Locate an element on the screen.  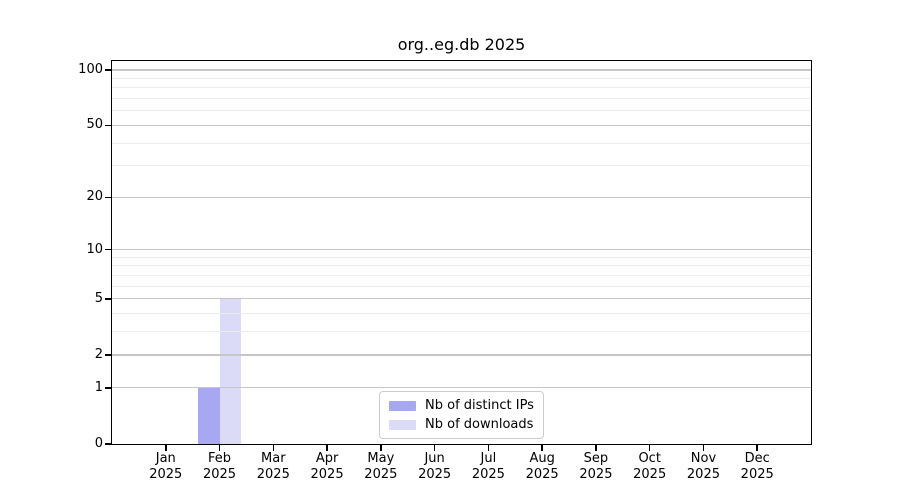
x-tick-label-may: May 2025 is located at coordinates (381, 466).